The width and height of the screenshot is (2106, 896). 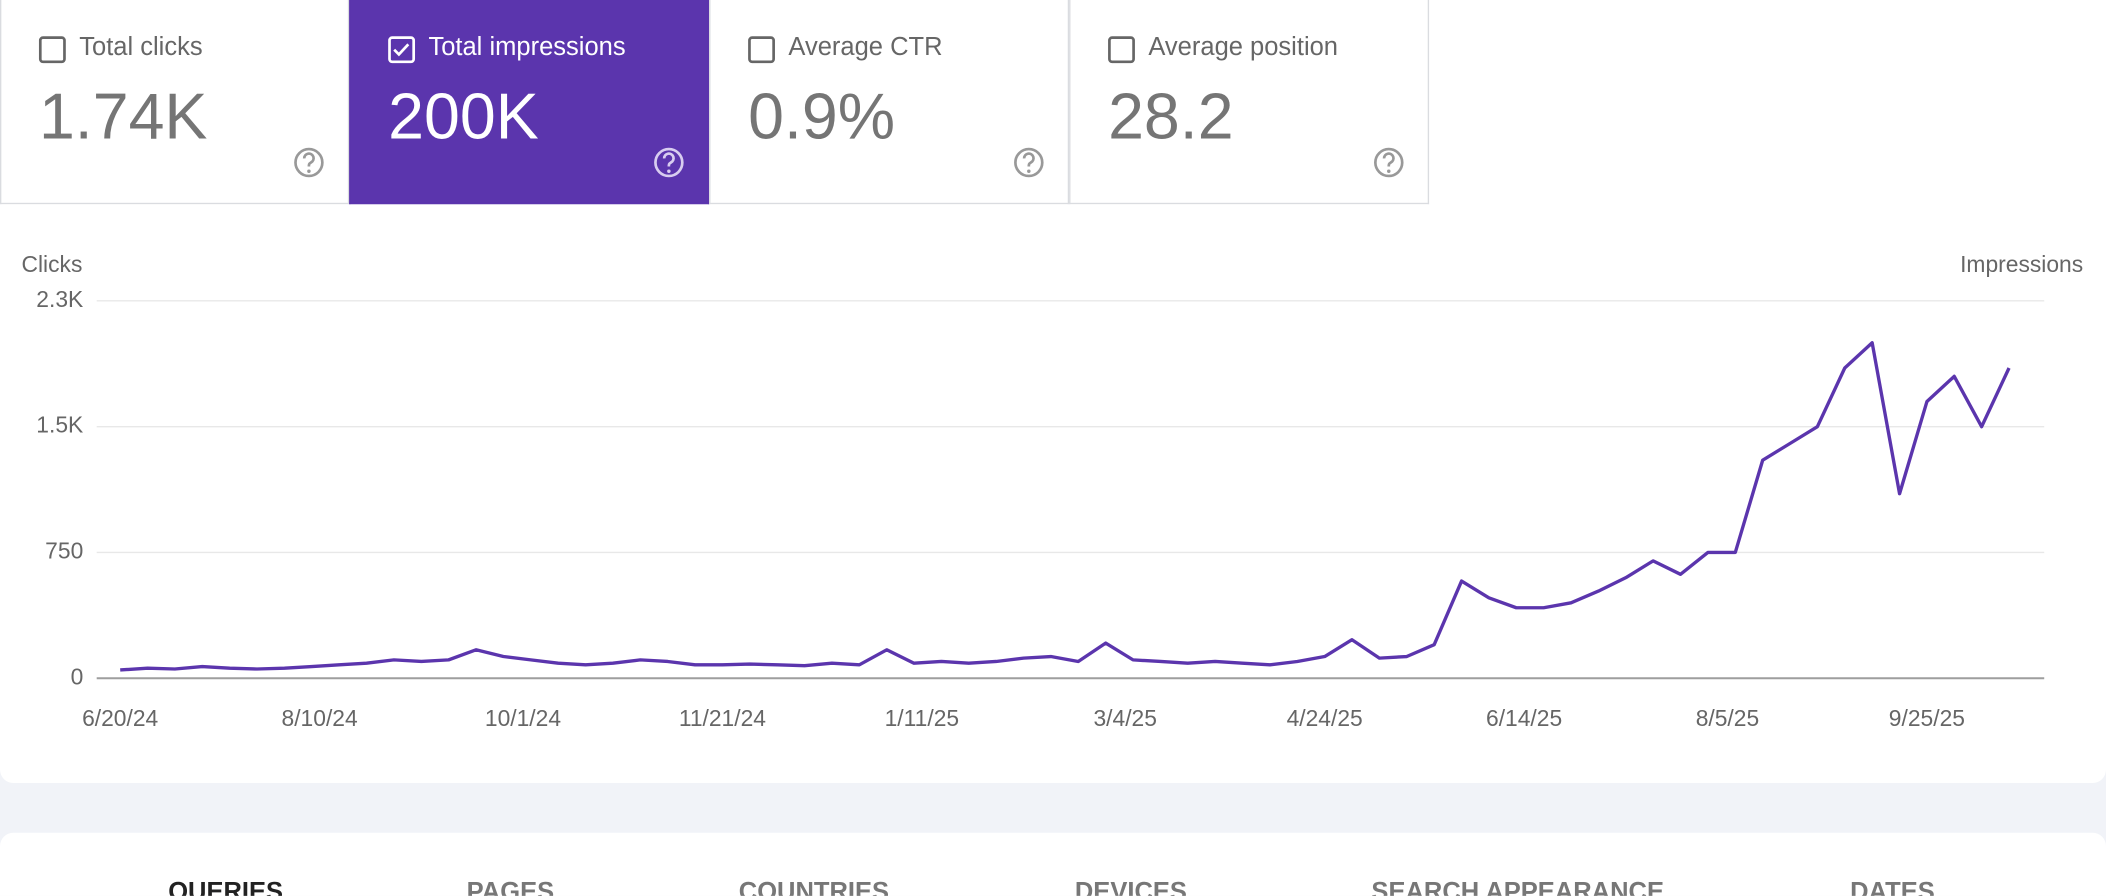 What do you see at coordinates (463, 117) in the screenshot?
I see `metric-value: 200K` at bounding box center [463, 117].